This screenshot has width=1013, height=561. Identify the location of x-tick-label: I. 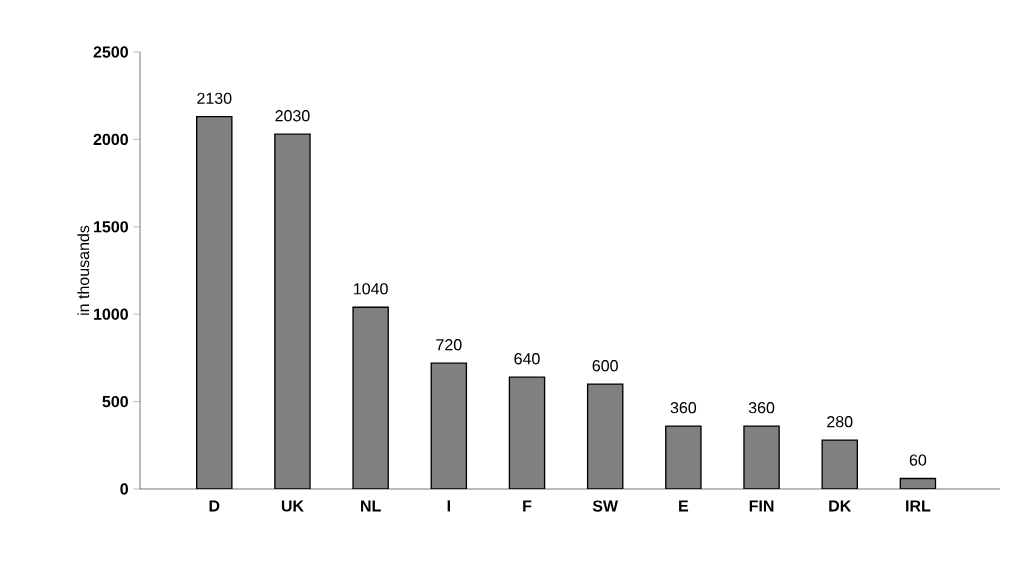
(448, 506).